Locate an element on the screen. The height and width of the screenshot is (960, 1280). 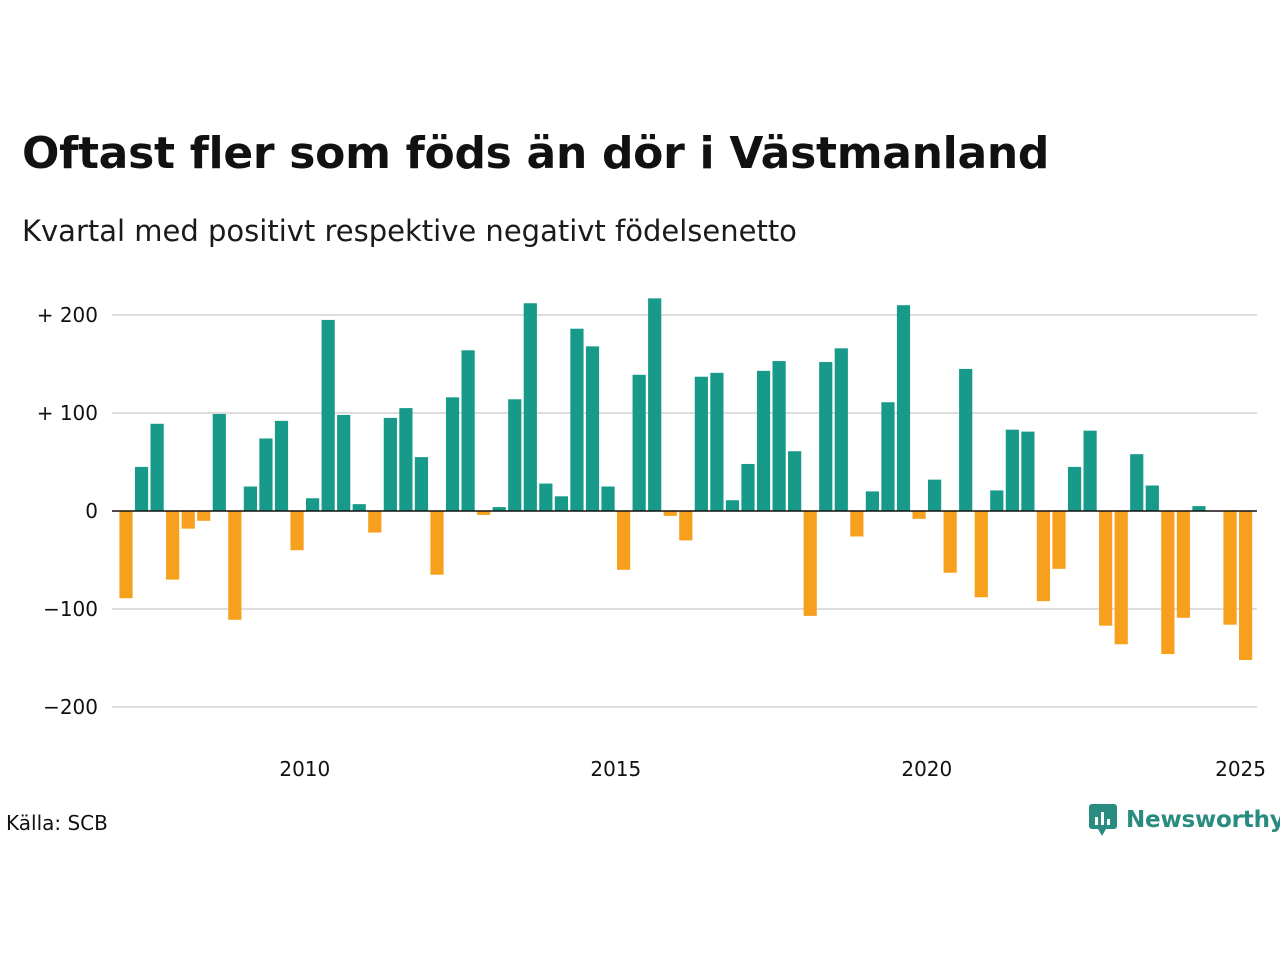
y-tick-label: −100 is located at coordinates (70, 609).